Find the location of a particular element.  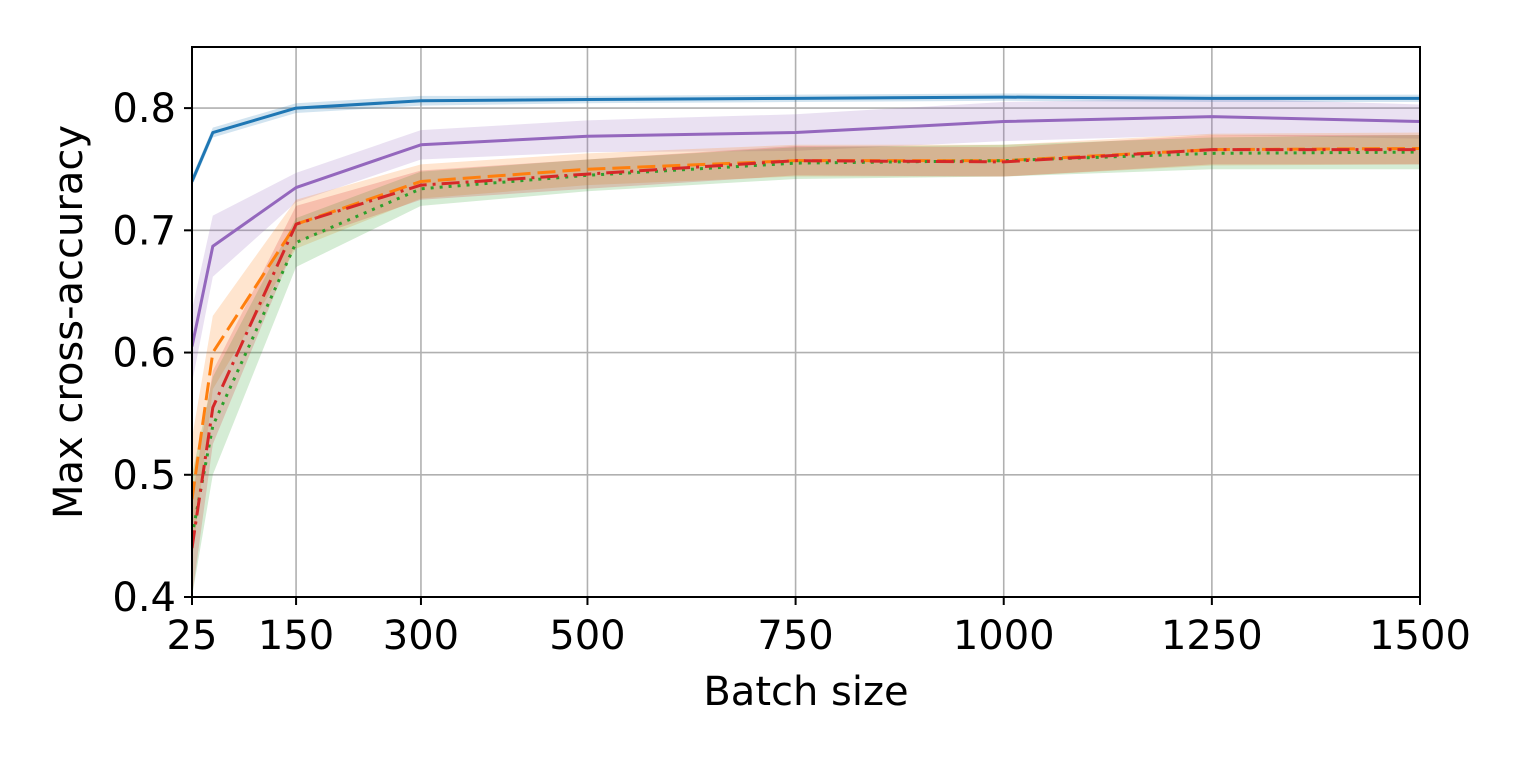

series-1-band is located at coordinates (806, 140).